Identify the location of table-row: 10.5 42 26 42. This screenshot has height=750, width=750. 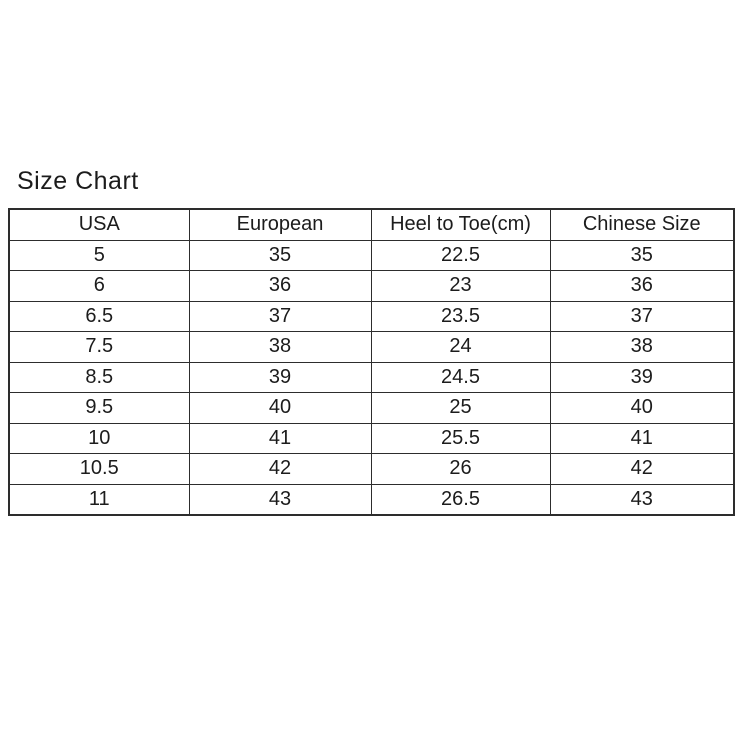
(371, 469).